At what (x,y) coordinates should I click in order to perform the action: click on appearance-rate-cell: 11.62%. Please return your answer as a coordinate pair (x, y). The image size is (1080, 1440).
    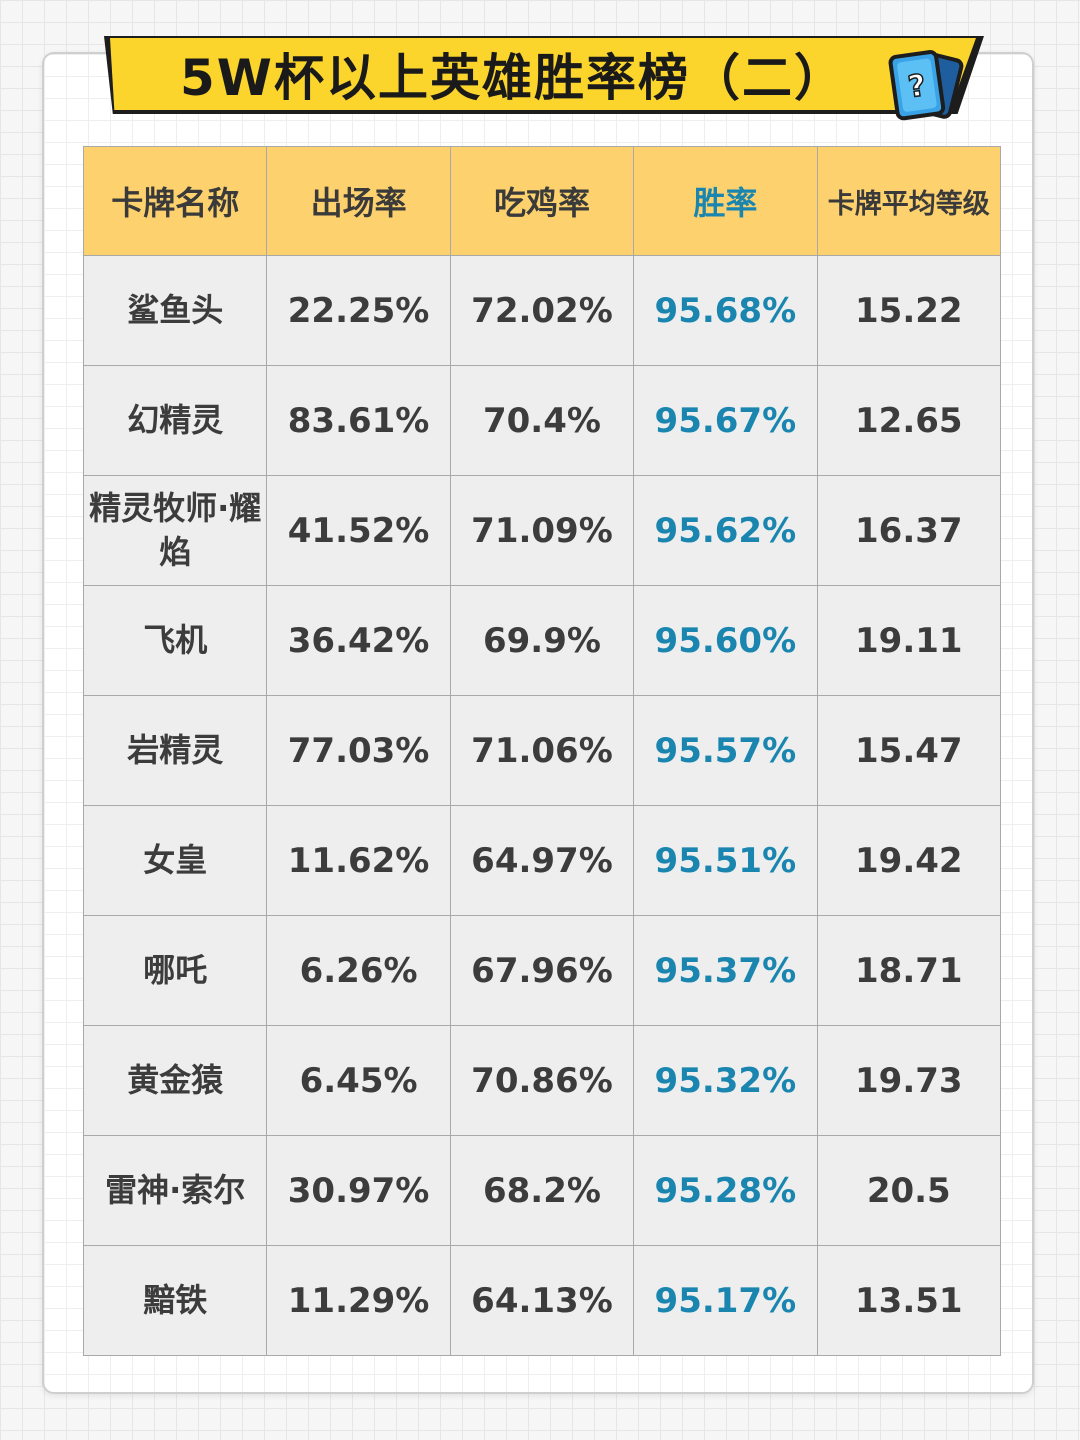
    Looking at the image, I should click on (358, 860).